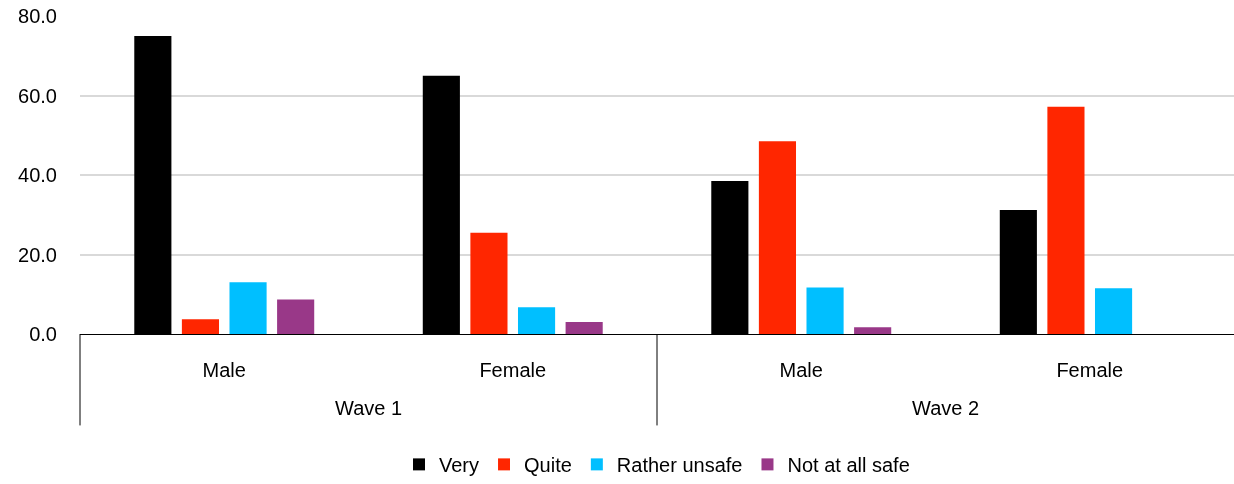 This screenshot has width=1234, height=484. What do you see at coordinates (946, 408) in the screenshot?
I see `text: Wave 2` at bounding box center [946, 408].